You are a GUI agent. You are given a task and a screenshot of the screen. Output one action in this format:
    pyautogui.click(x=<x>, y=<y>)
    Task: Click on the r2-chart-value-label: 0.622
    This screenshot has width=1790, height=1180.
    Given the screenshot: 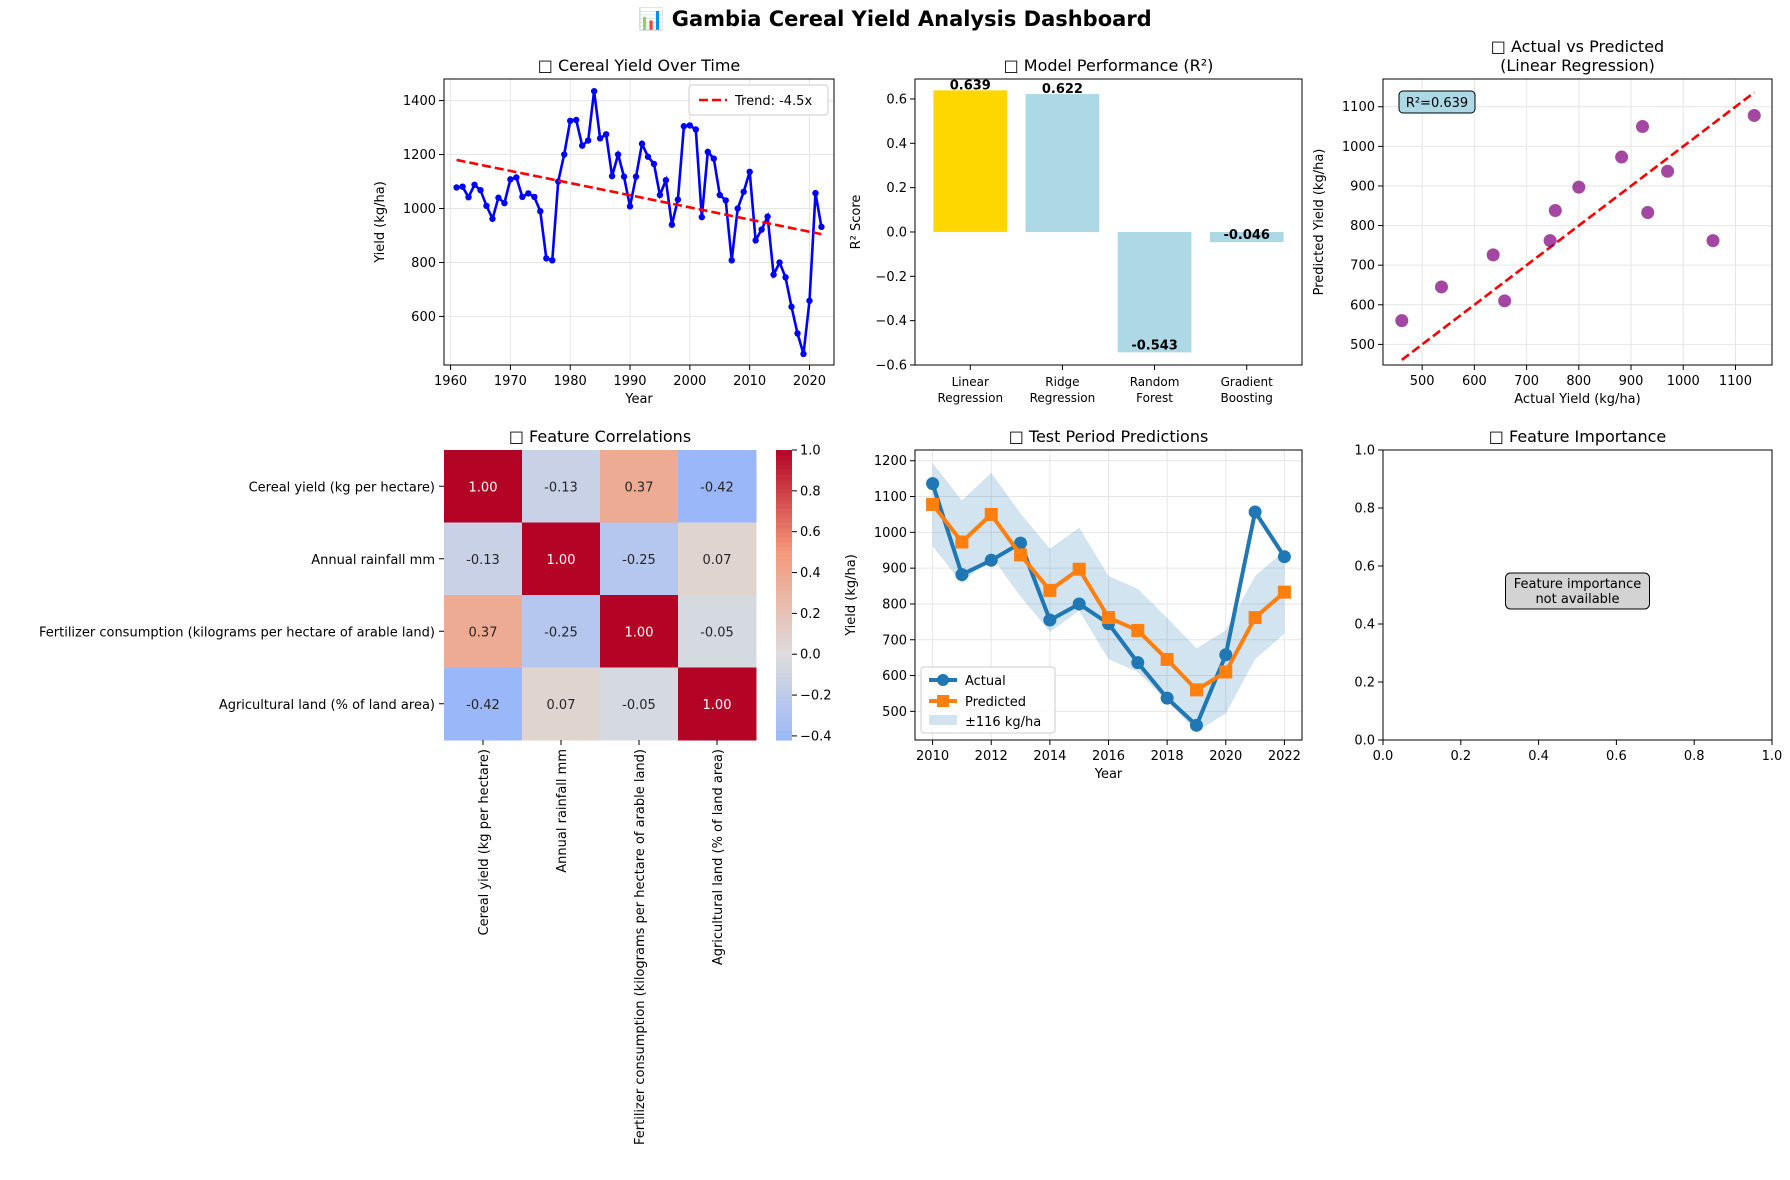 What is the action you would take?
    pyautogui.click(x=1062, y=89)
    